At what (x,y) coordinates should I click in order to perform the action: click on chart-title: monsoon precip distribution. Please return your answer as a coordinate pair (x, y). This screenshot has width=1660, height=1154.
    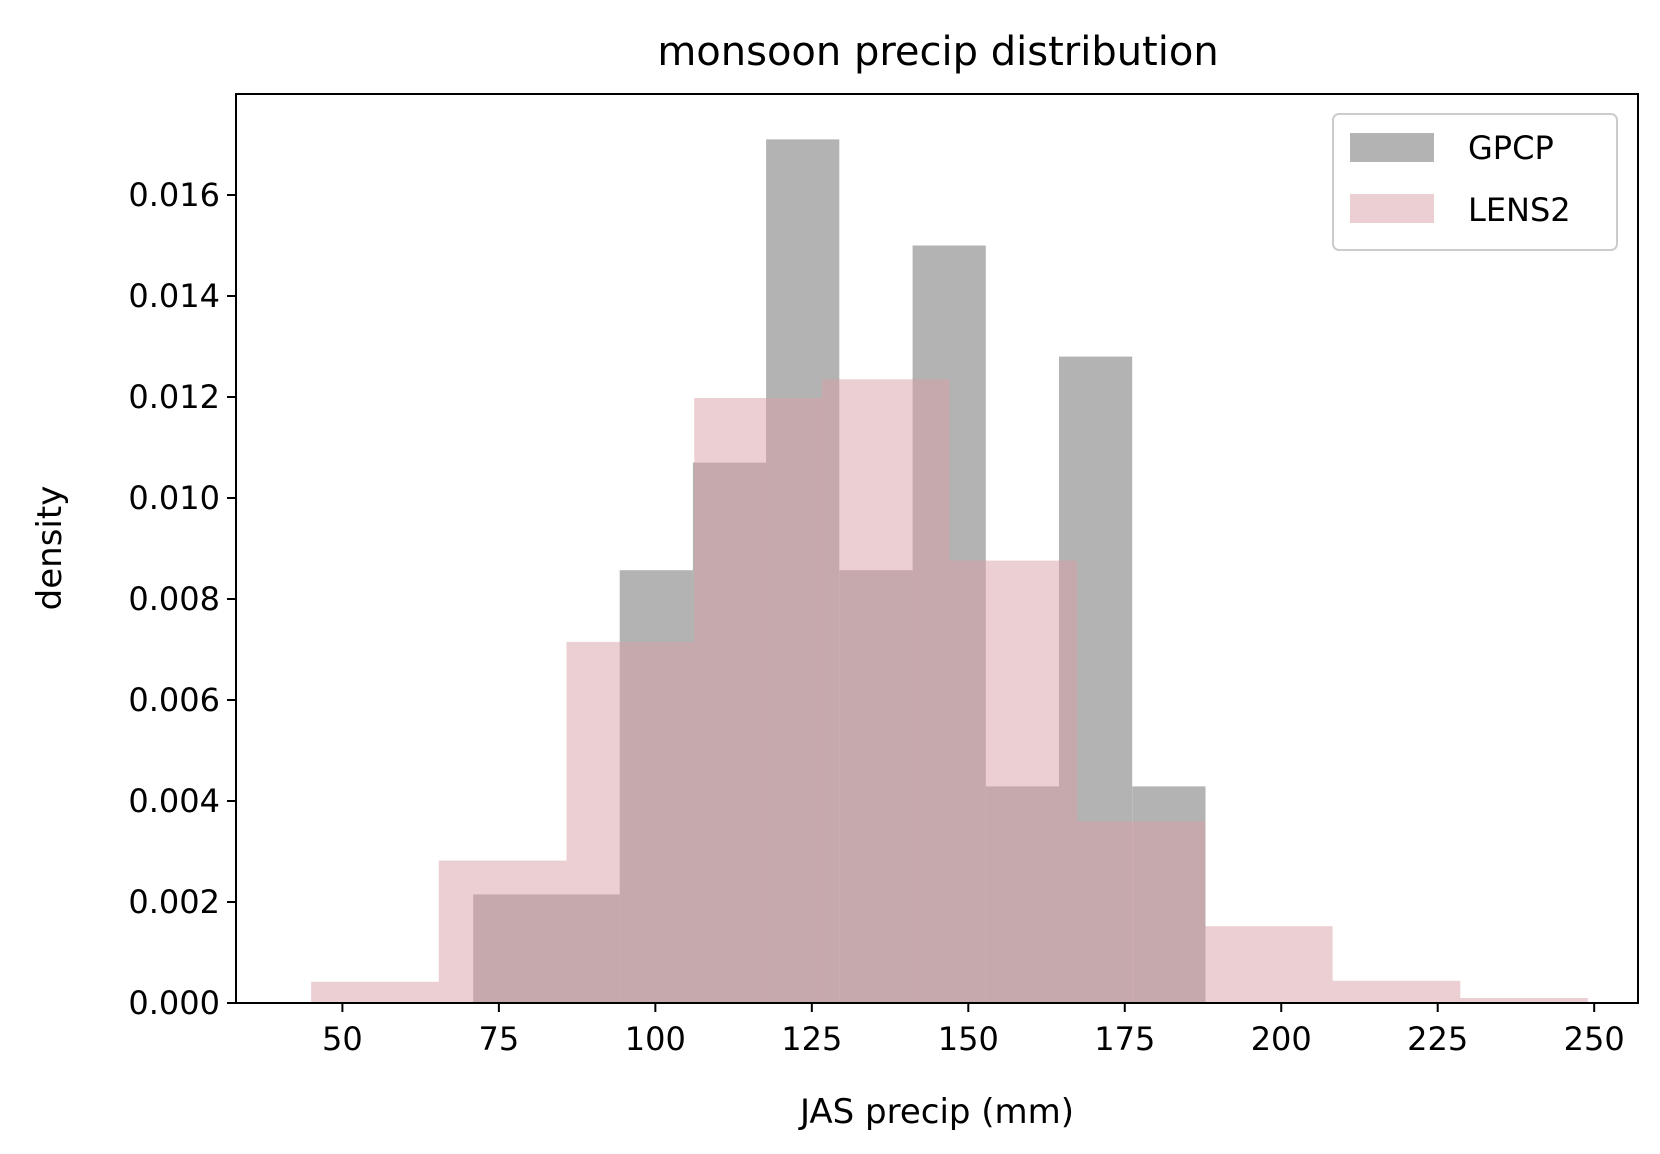
    Looking at the image, I should click on (937, 52).